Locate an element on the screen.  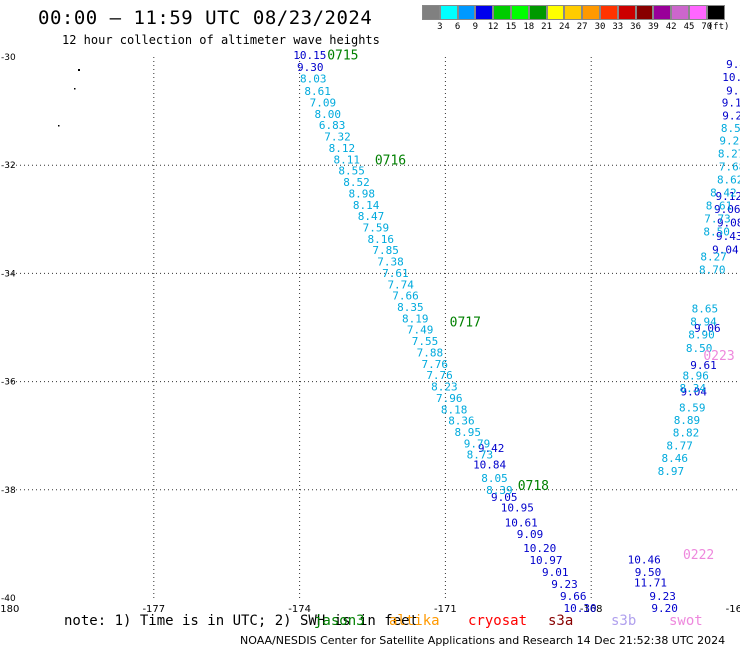
wave-height-label: 7.55 is located at coordinates (425, 341).